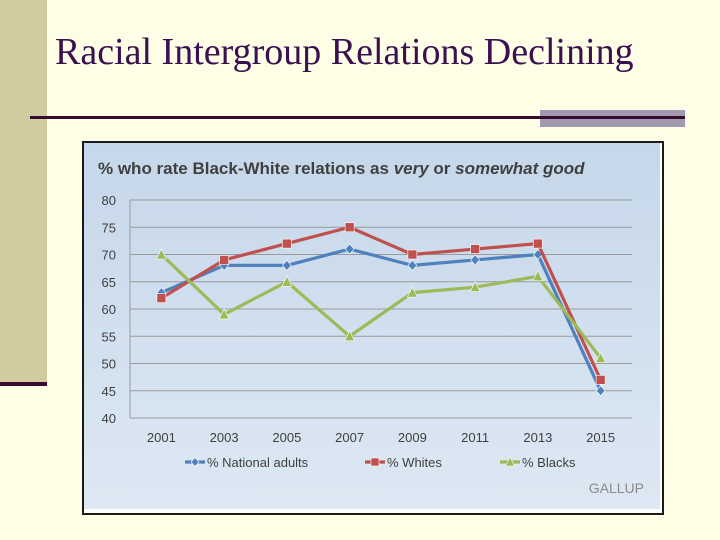 This screenshot has width=720, height=540. Describe the element at coordinates (224, 437) in the screenshot. I see `x-tick-label: 2003` at that location.